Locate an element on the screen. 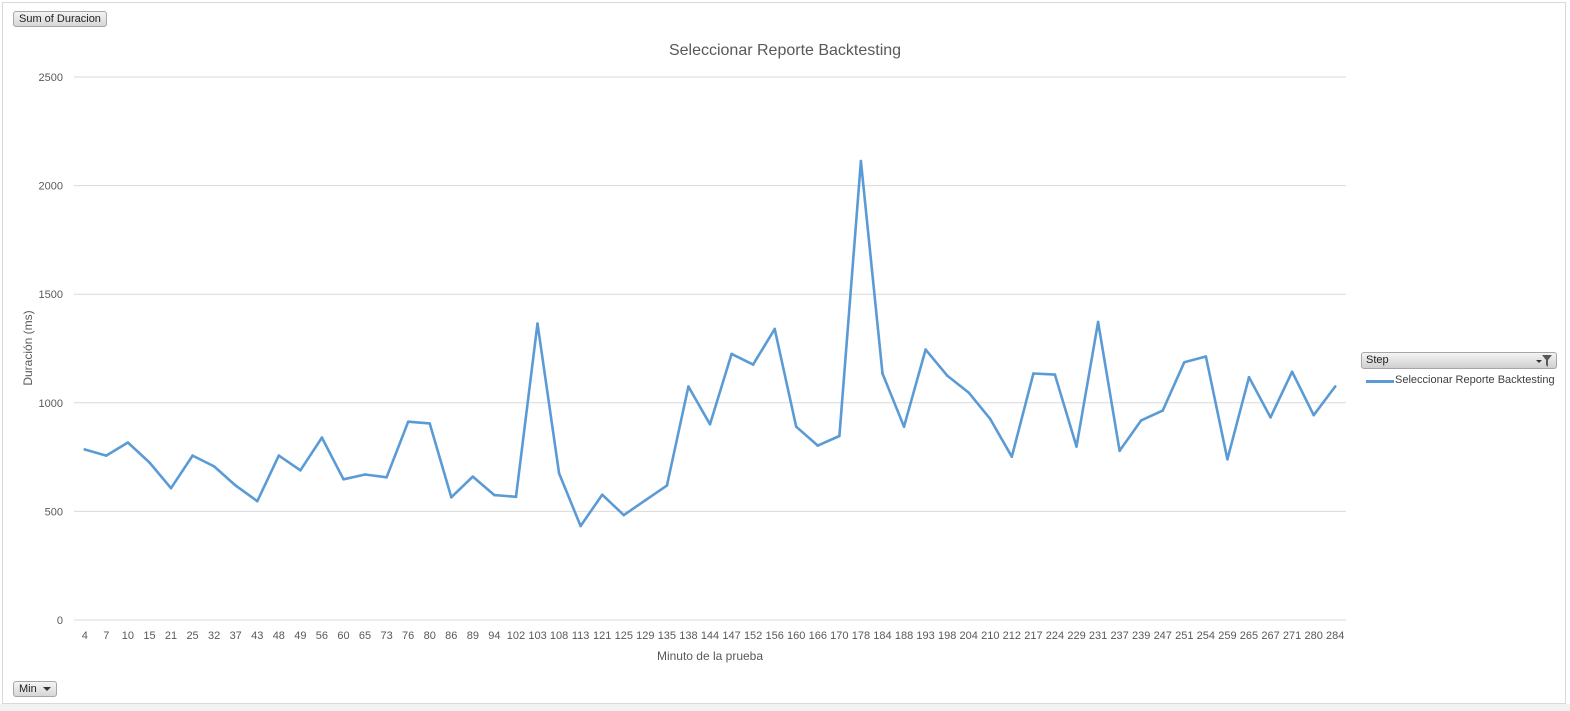  x-tick-label: 7 is located at coordinates (106, 636).